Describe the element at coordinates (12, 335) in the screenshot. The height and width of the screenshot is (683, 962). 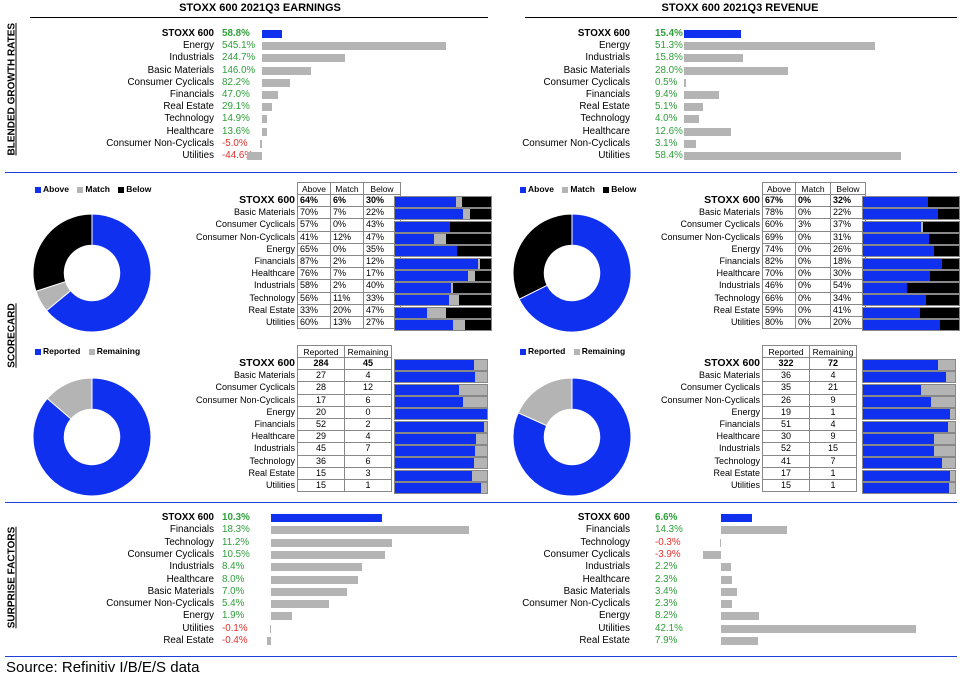
I see `section-label-scorecard: SCORECARD` at that location.